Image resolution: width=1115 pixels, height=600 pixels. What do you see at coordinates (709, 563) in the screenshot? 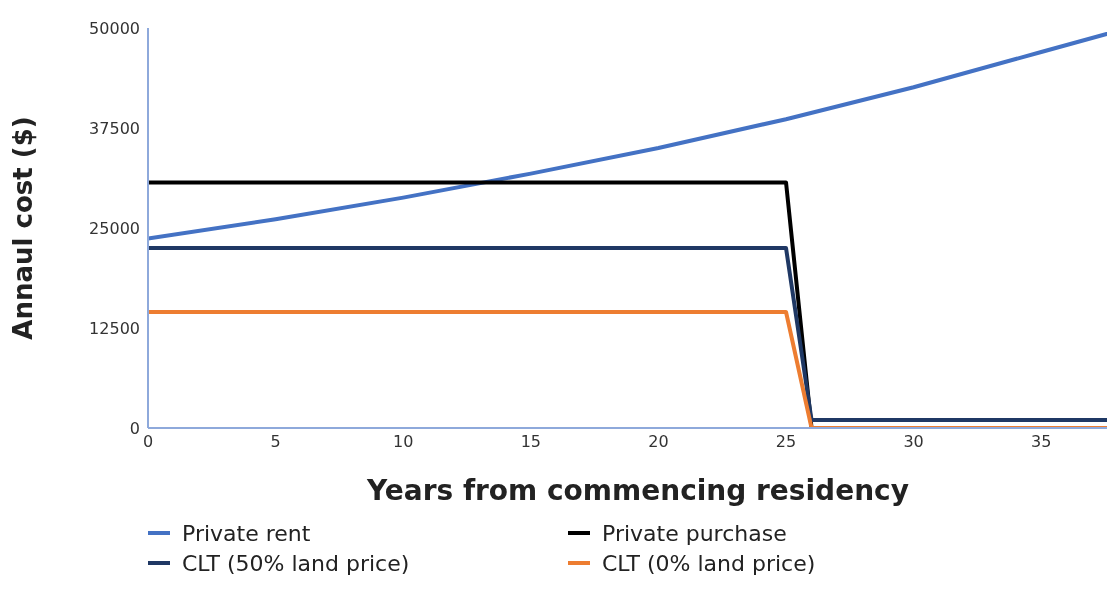
I see `legend-label: CLT (0% land price)` at bounding box center [709, 563].